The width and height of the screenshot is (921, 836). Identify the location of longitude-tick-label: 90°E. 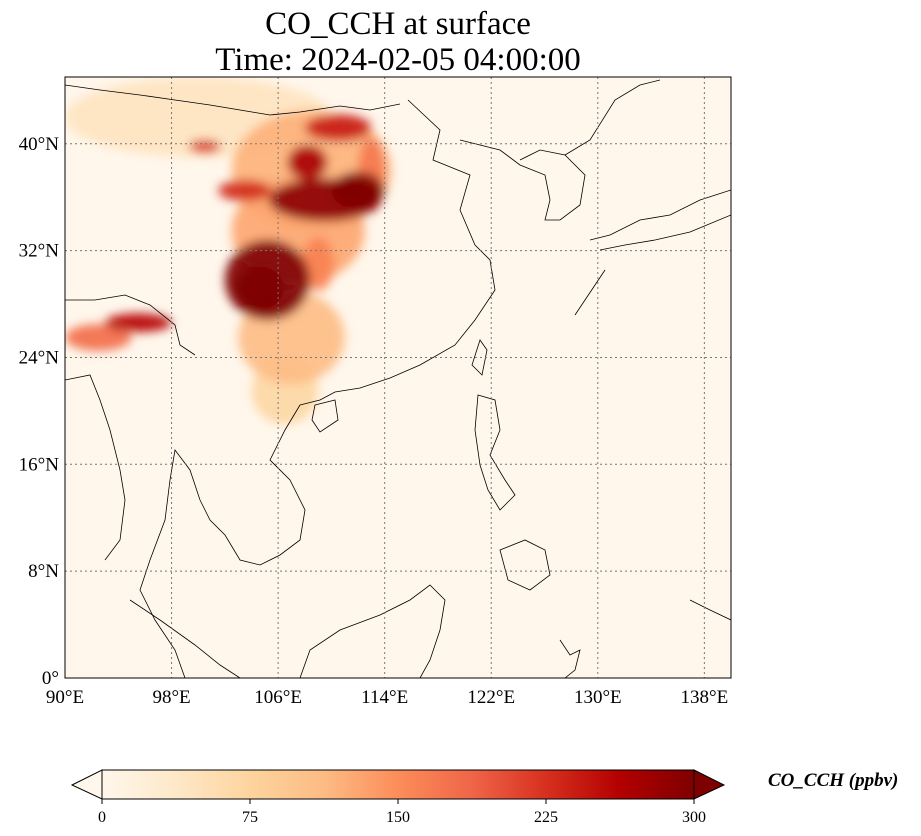
(65, 697).